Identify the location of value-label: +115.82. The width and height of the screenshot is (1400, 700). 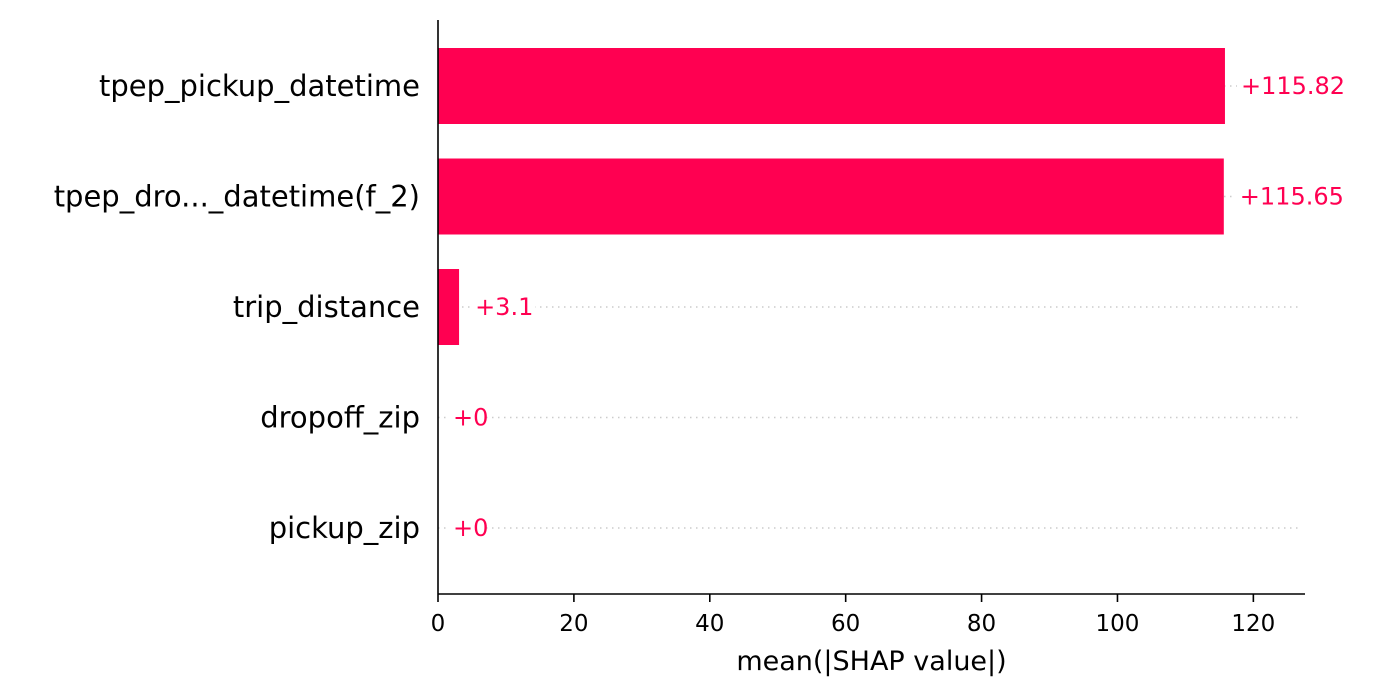
(1293, 86).